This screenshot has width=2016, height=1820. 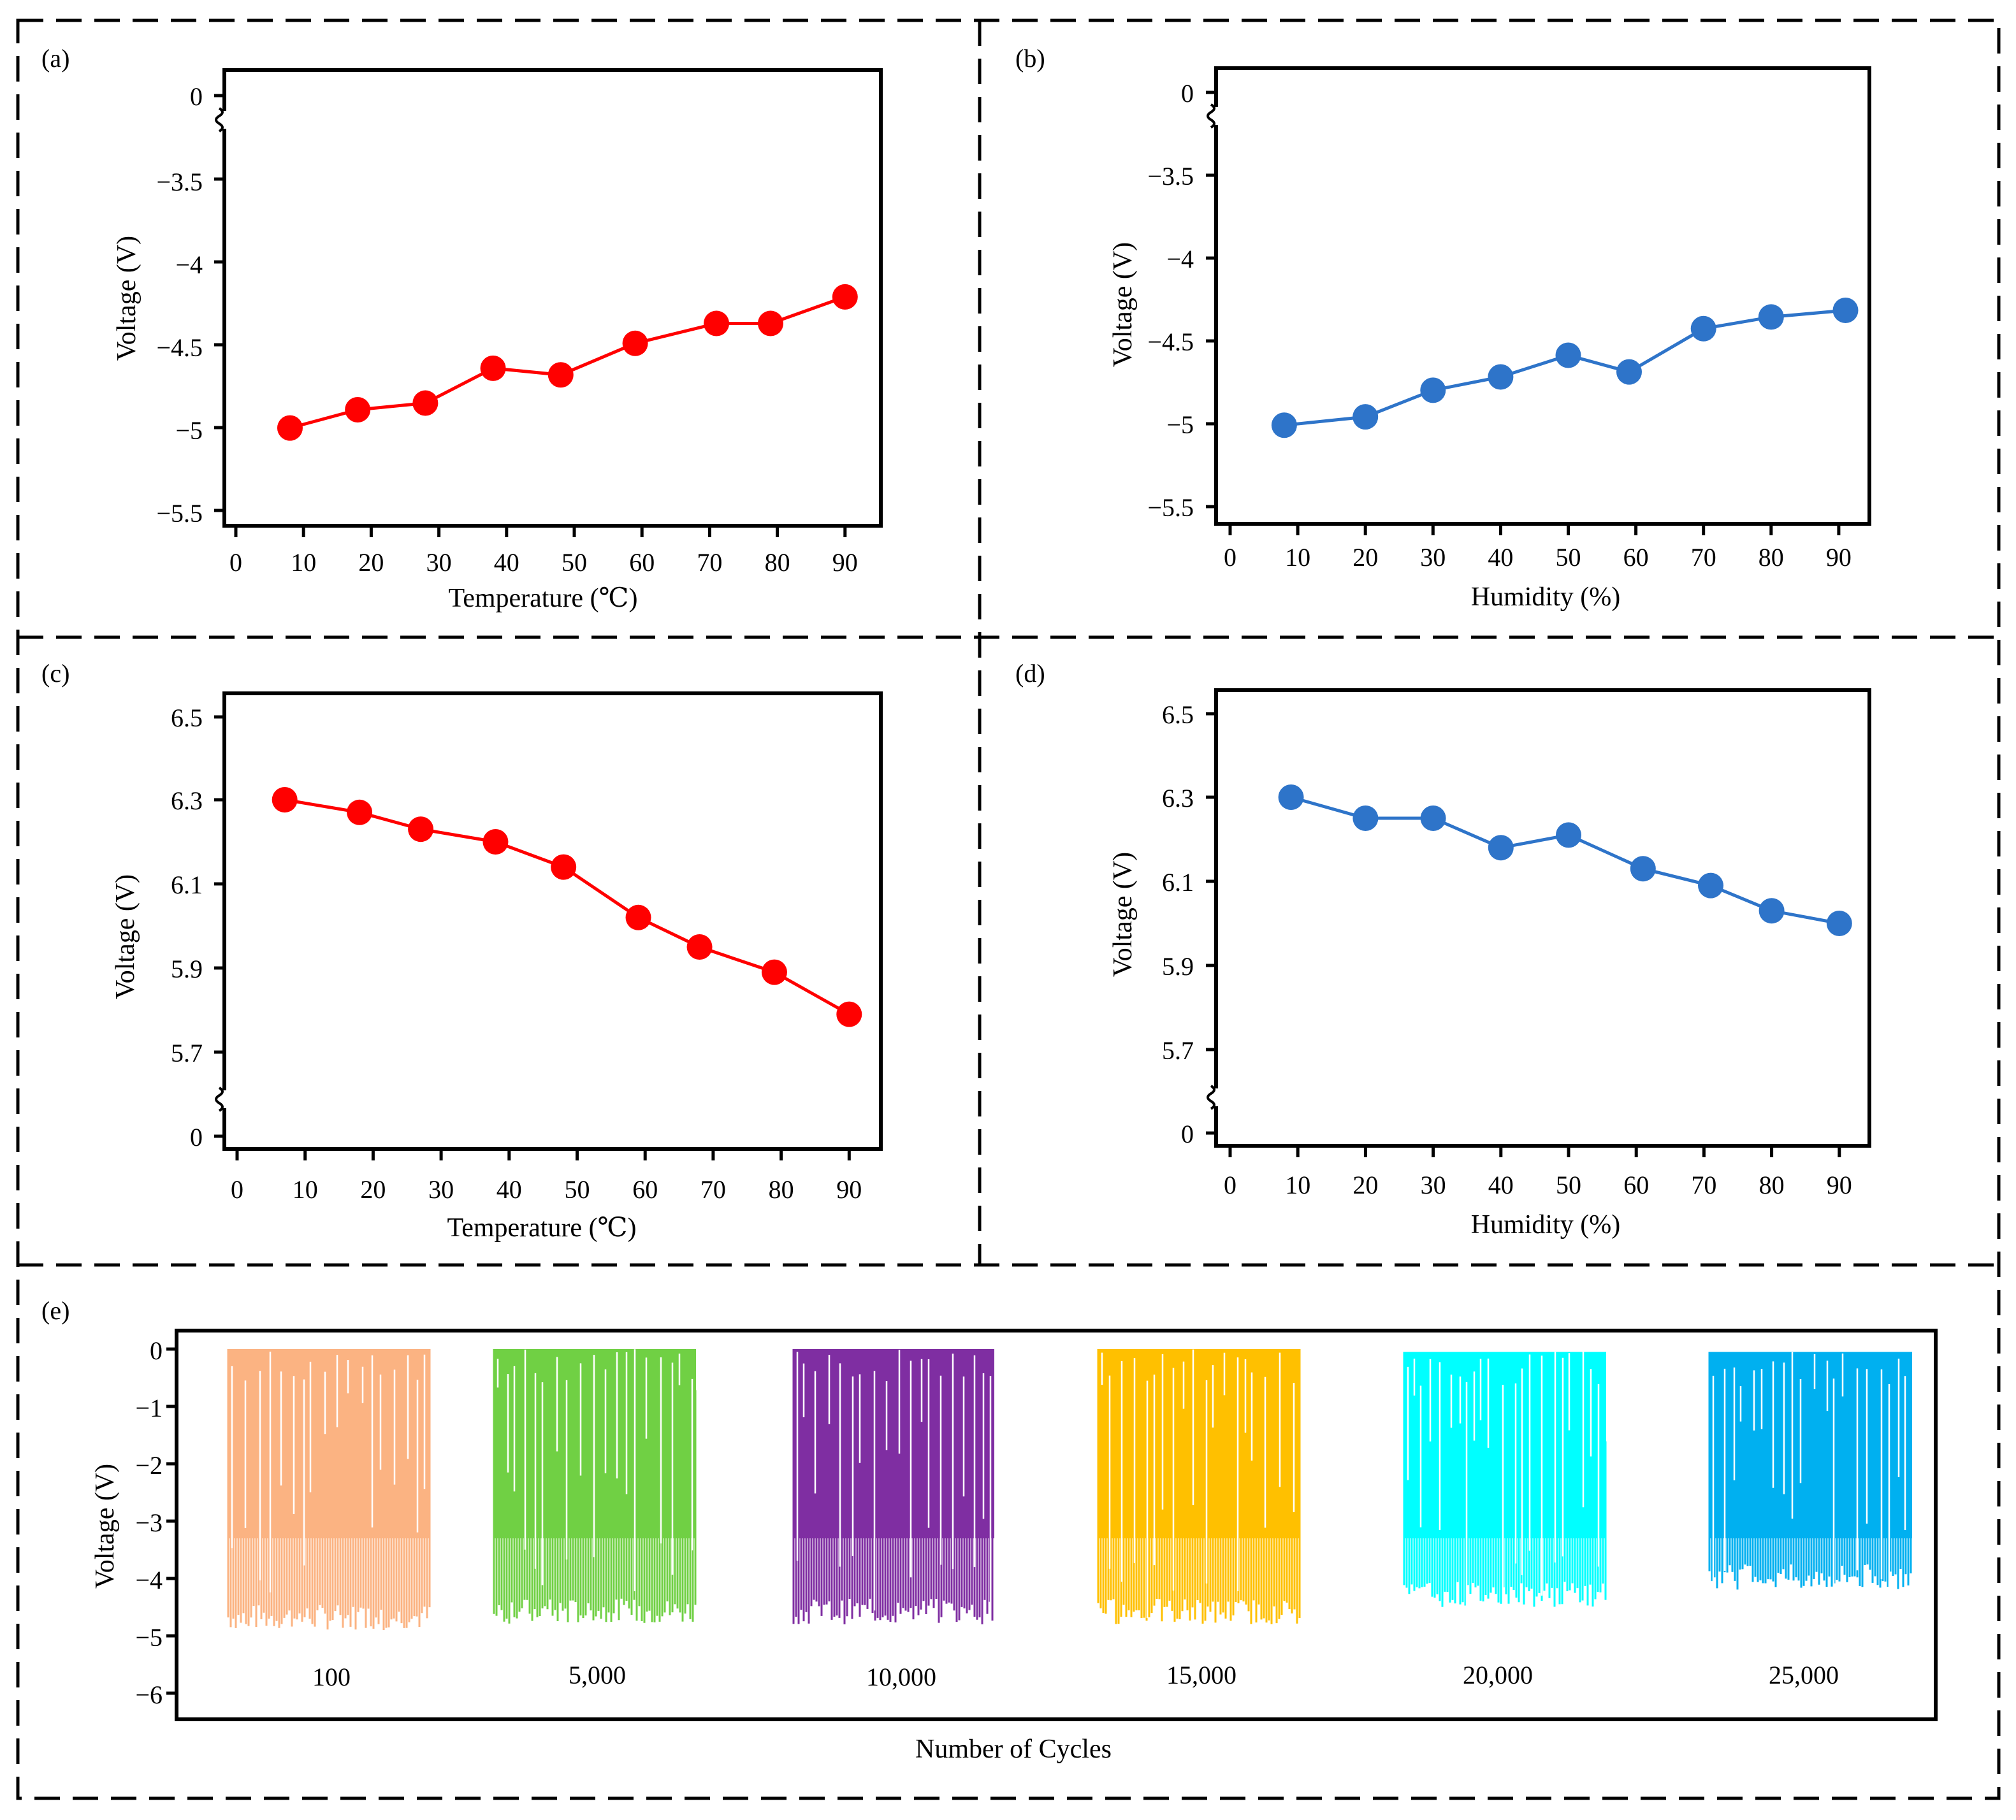 I want to click on ytick-label: 5.7, so click(x=1178, y=1050).